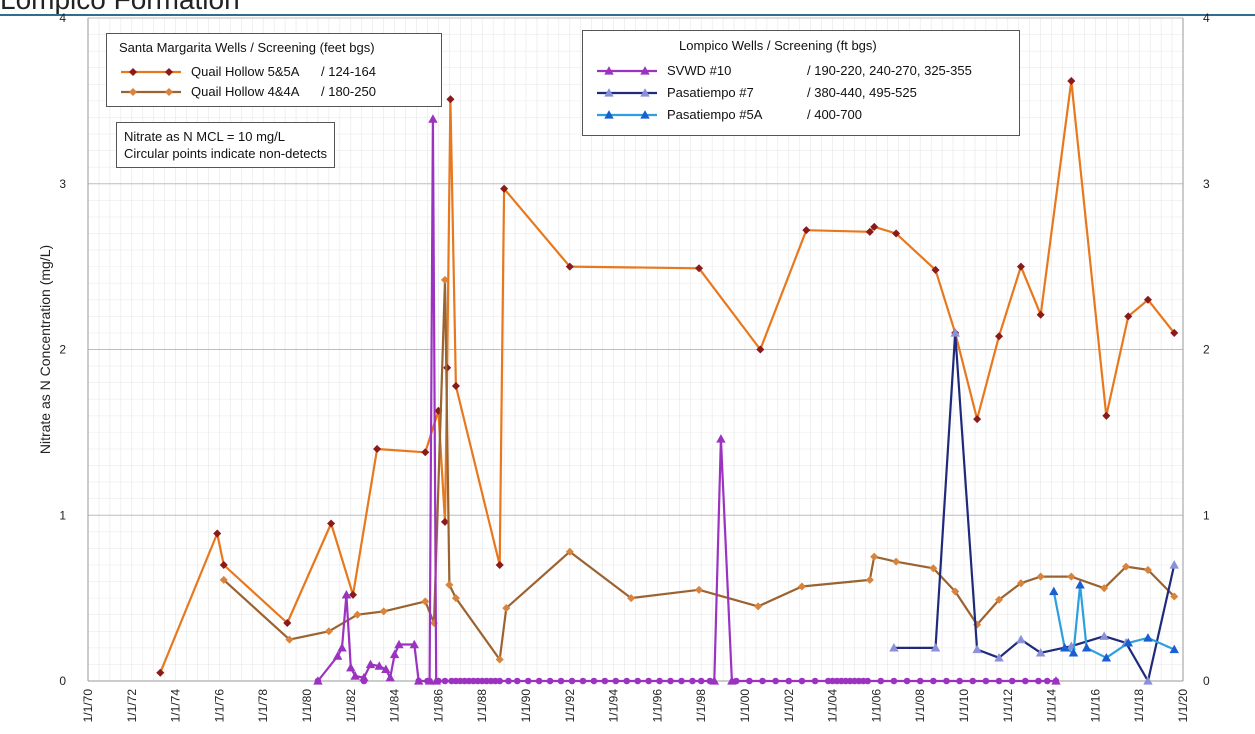 Image resolution: width=1255 pixels, height=734 pixels. I want to click on y-tick-label-right: 3, so click(1206, 184).